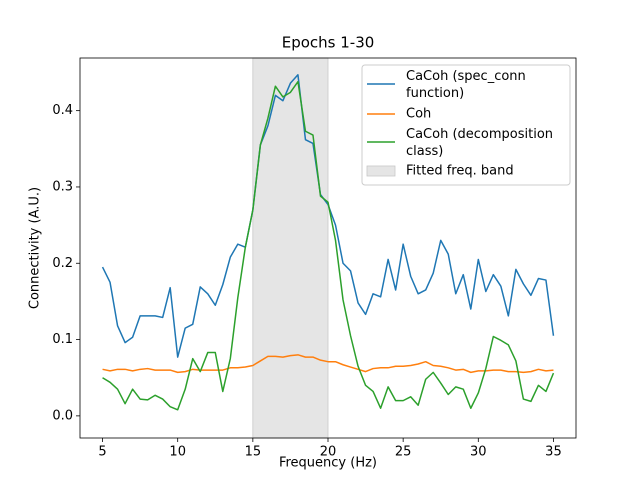 The image size is (640, 480). What do you see at coordinates (478, 452) in the screenshot?
I see `x-tick-label: 30` at bounding box center [478, 452].